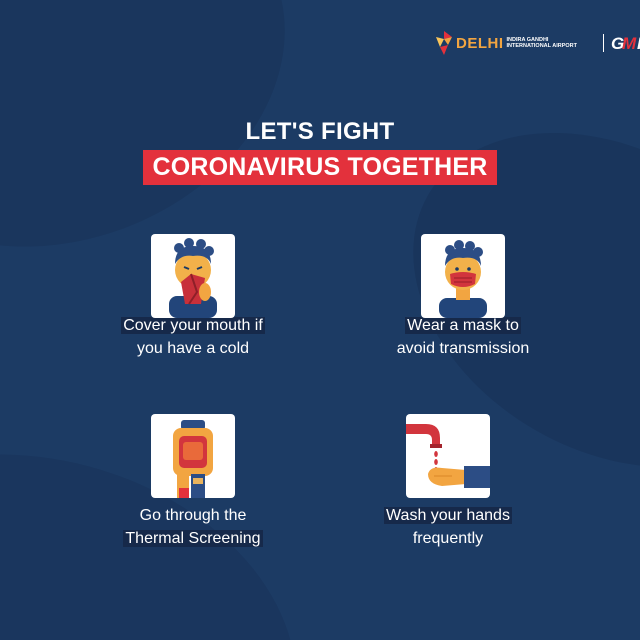 This screenshot has height=640, width=640. Describe the element at coordinates (320, 131) in the screenshot. I see `headline-line-1: LET'S FIGHT` at that location.